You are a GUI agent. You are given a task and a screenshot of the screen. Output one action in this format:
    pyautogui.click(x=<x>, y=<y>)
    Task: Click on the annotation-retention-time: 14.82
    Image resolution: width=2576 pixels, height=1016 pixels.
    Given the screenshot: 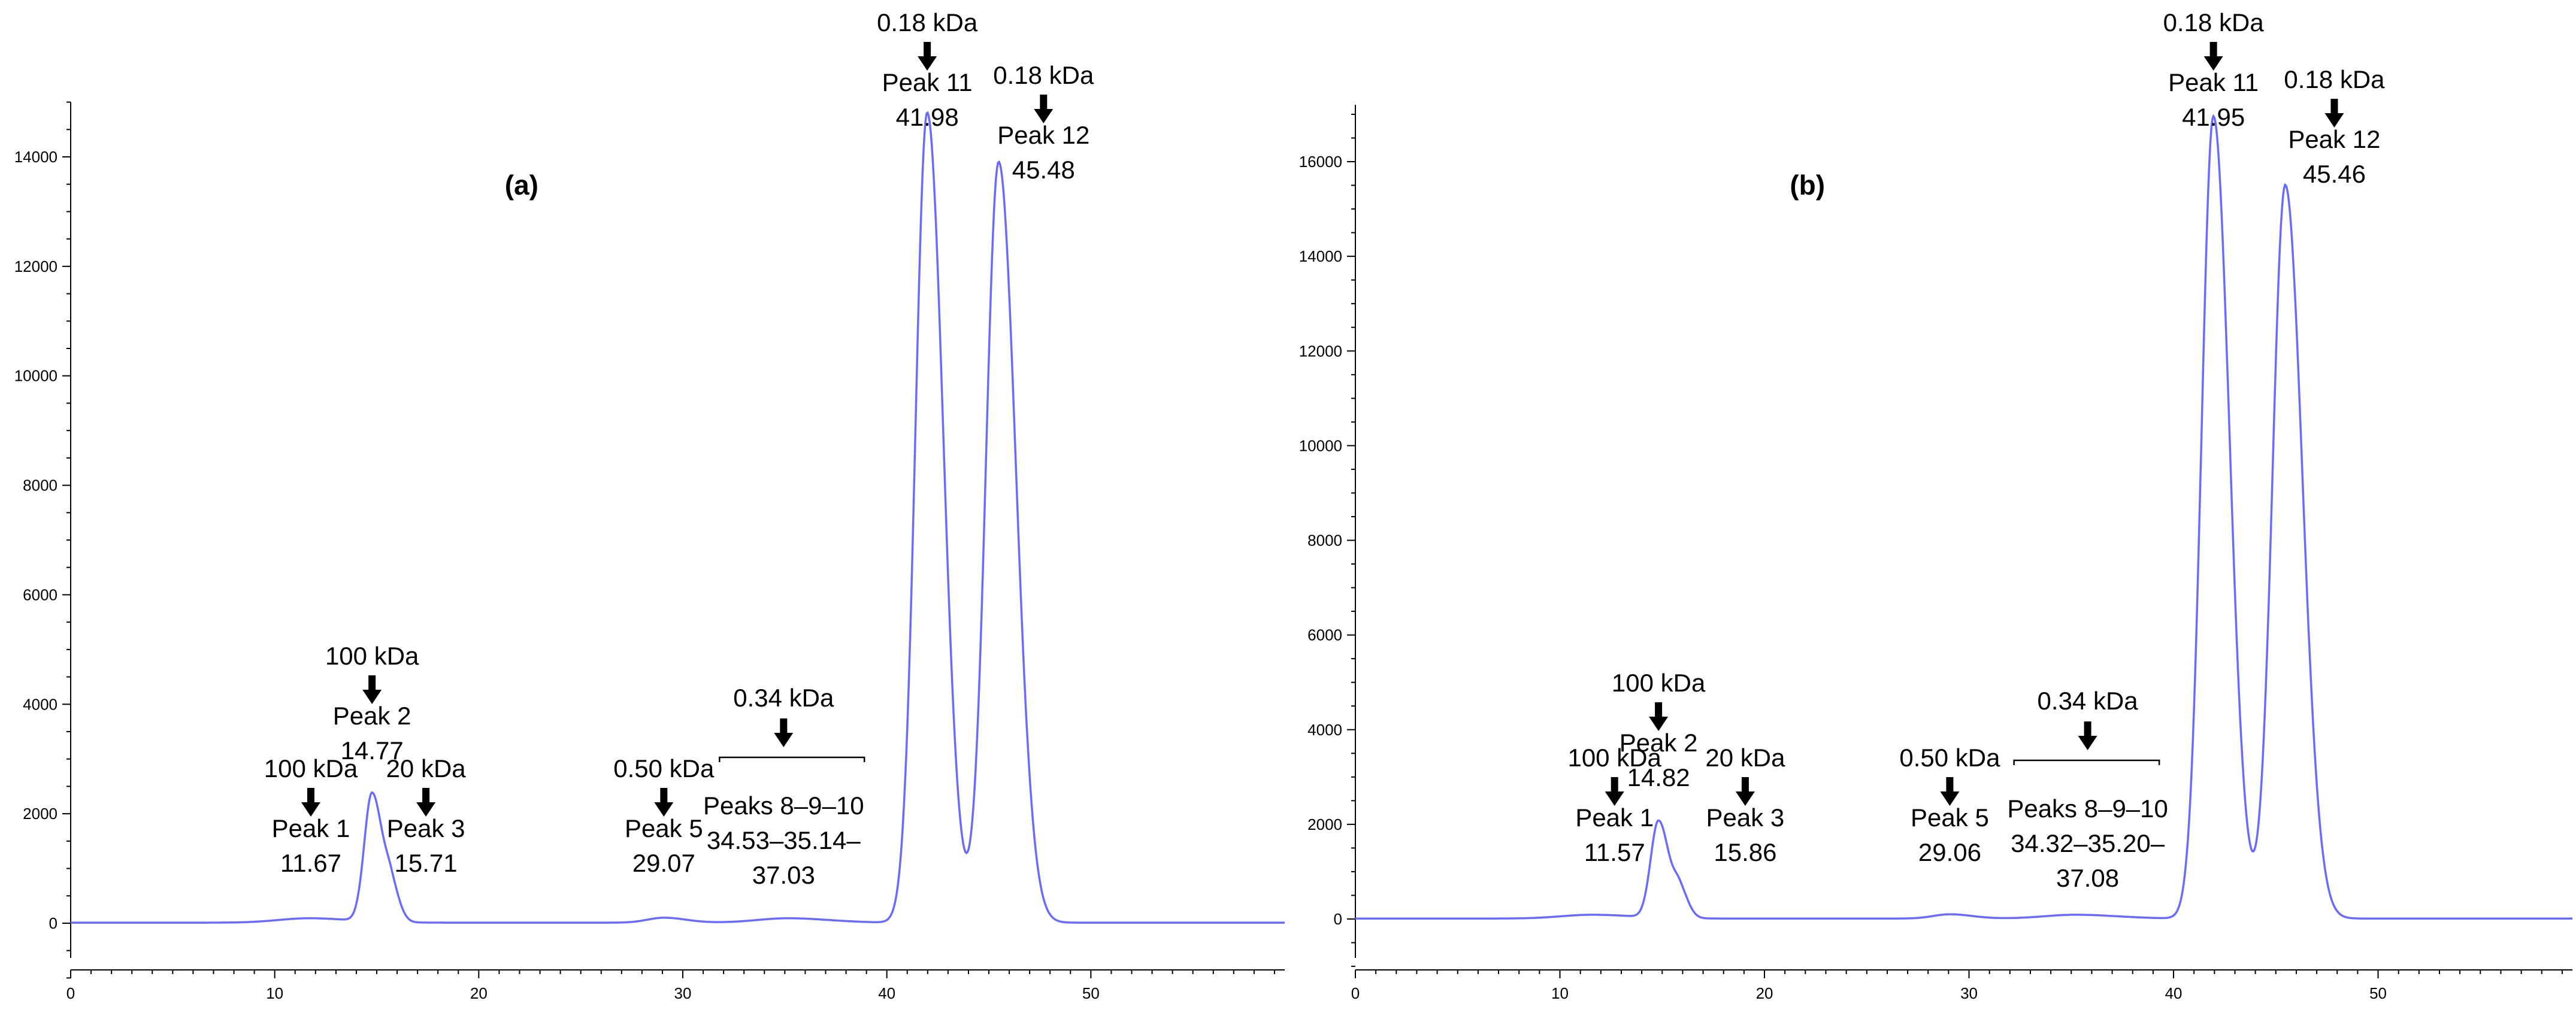 What is the action you would take?
    pyautogui.click(x=1658, y=777)
    